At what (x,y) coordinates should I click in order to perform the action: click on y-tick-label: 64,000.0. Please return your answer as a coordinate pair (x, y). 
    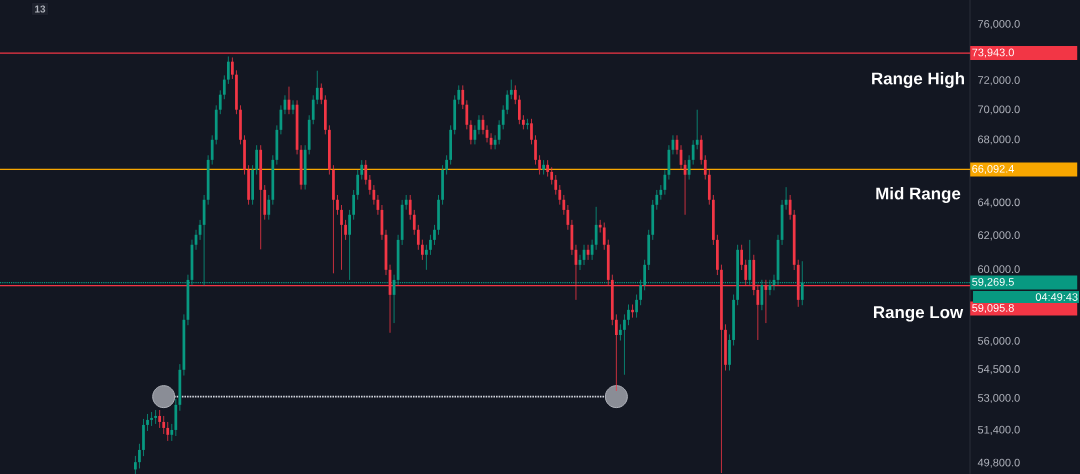
    Looking at the image, I should click on (999, 203).